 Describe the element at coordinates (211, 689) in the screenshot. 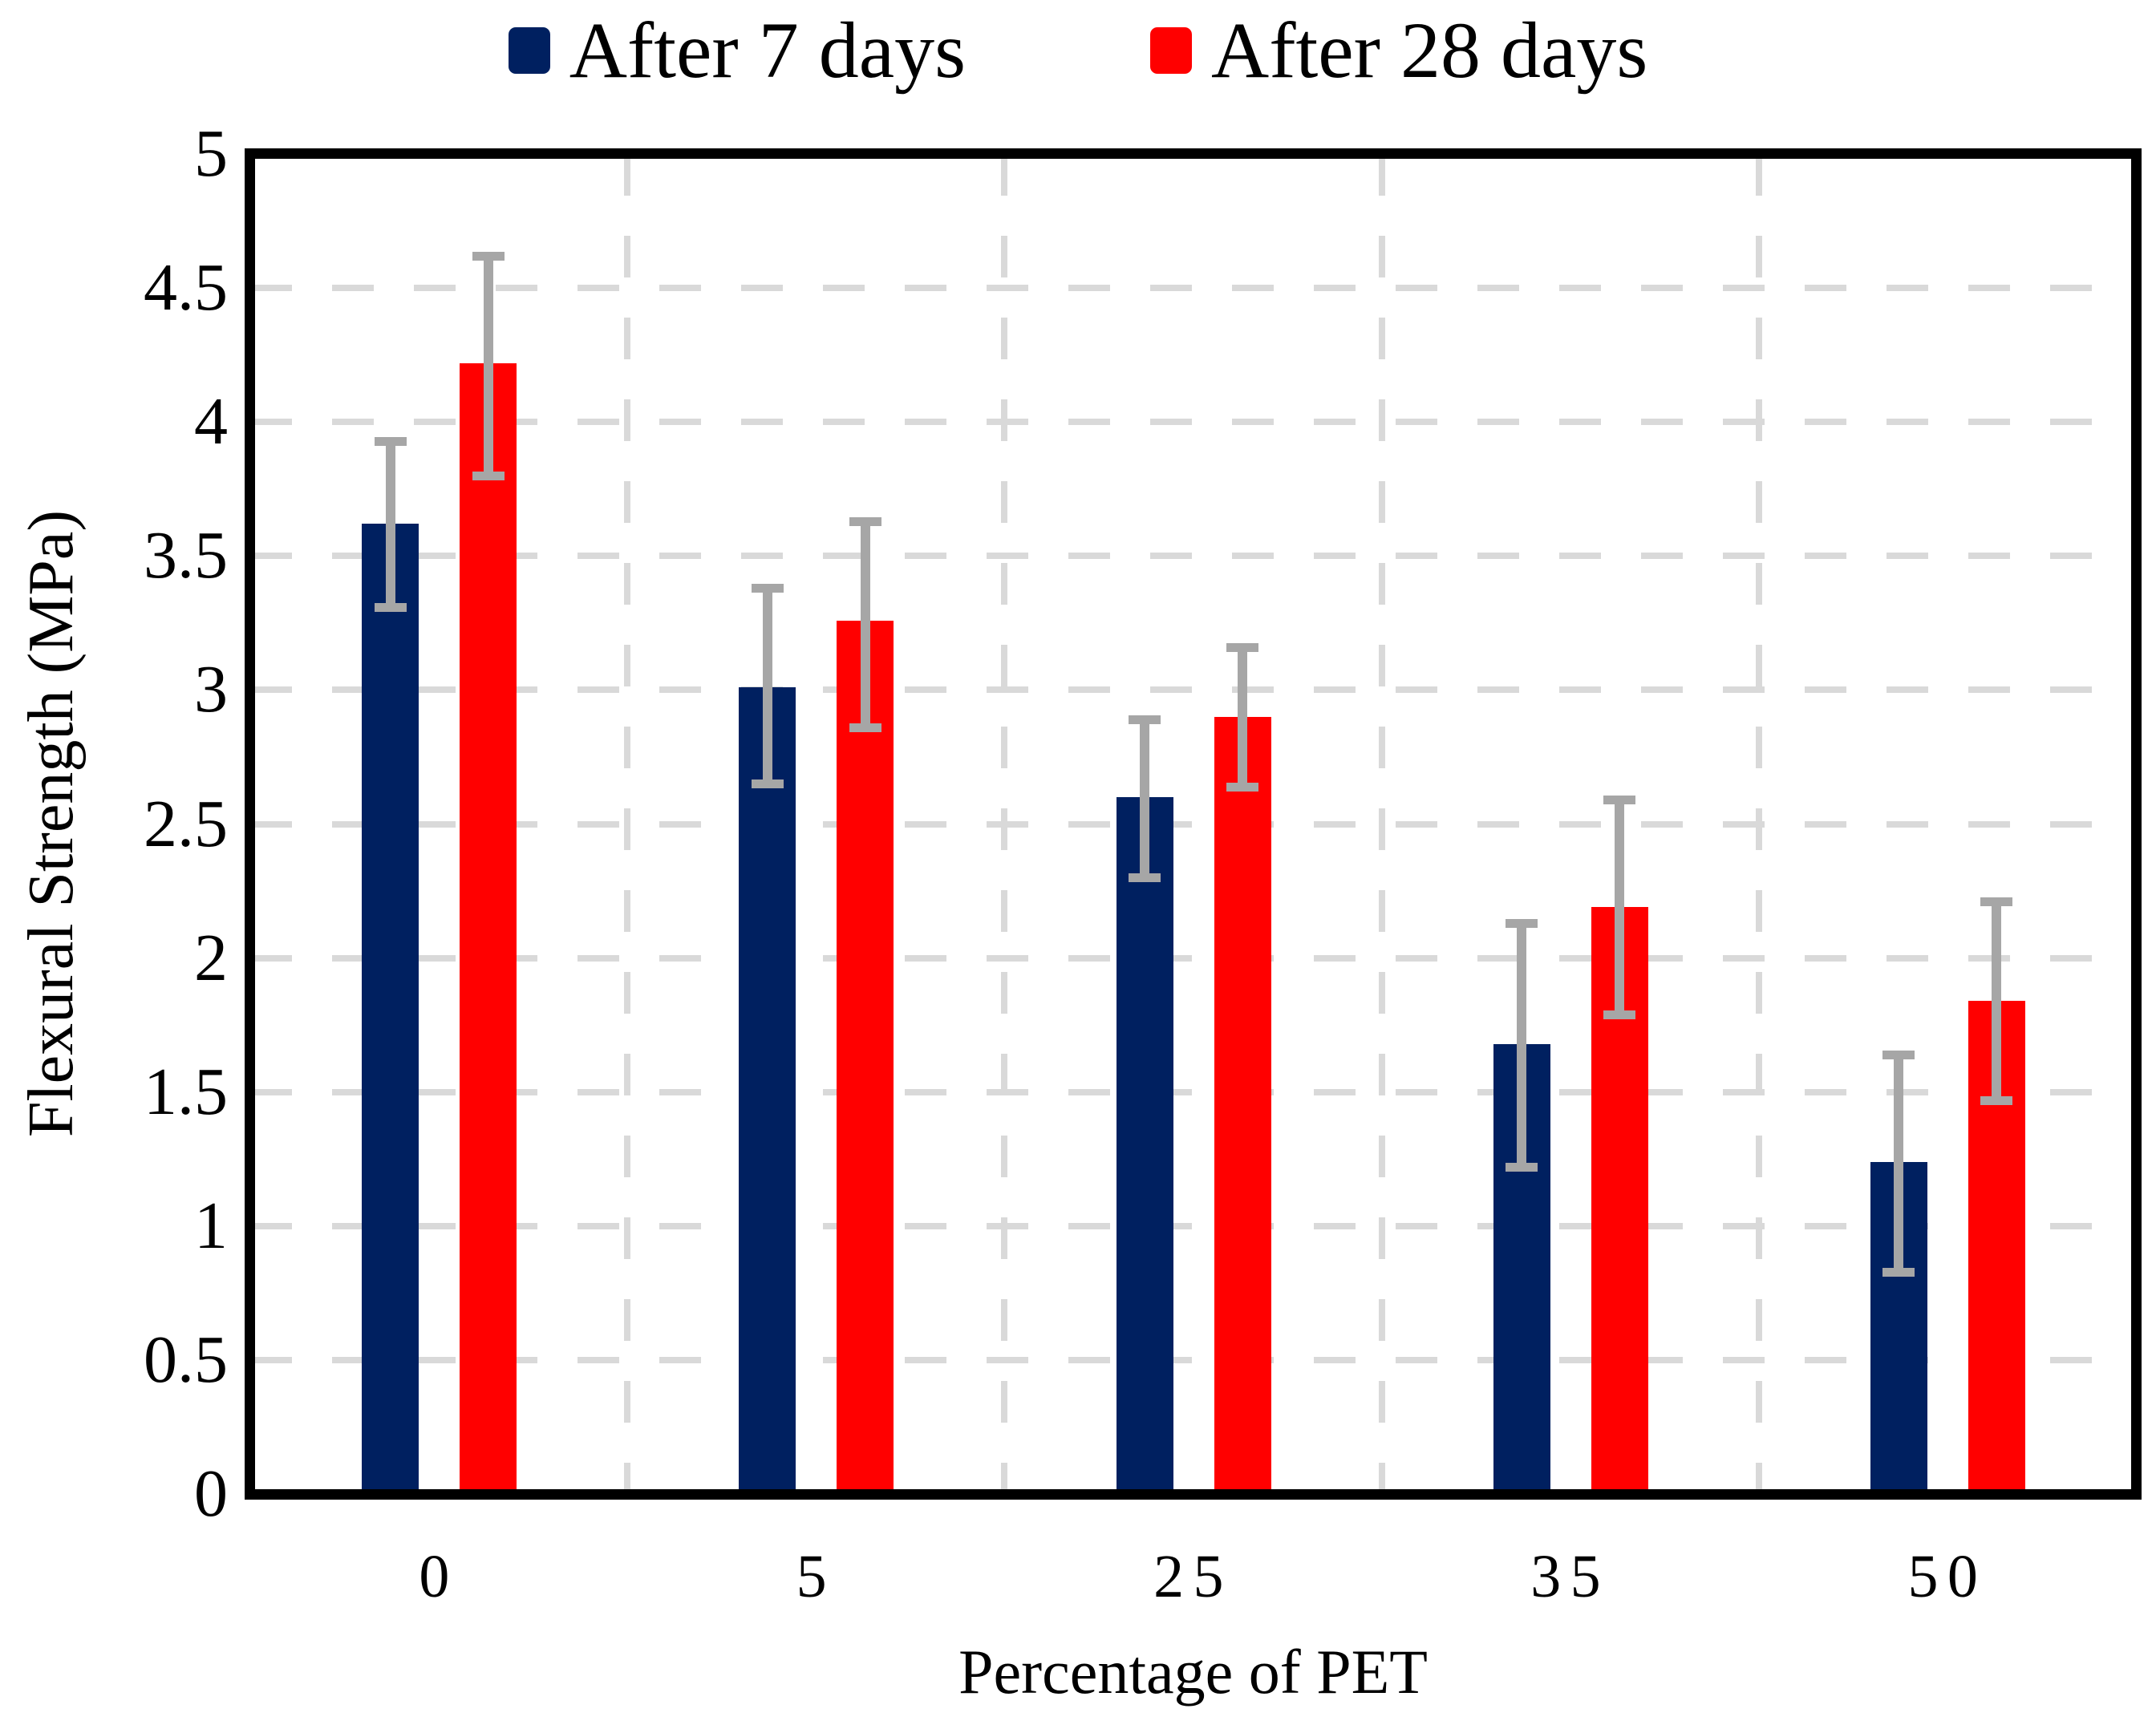

I see `y-tick-label: 3` at that location.